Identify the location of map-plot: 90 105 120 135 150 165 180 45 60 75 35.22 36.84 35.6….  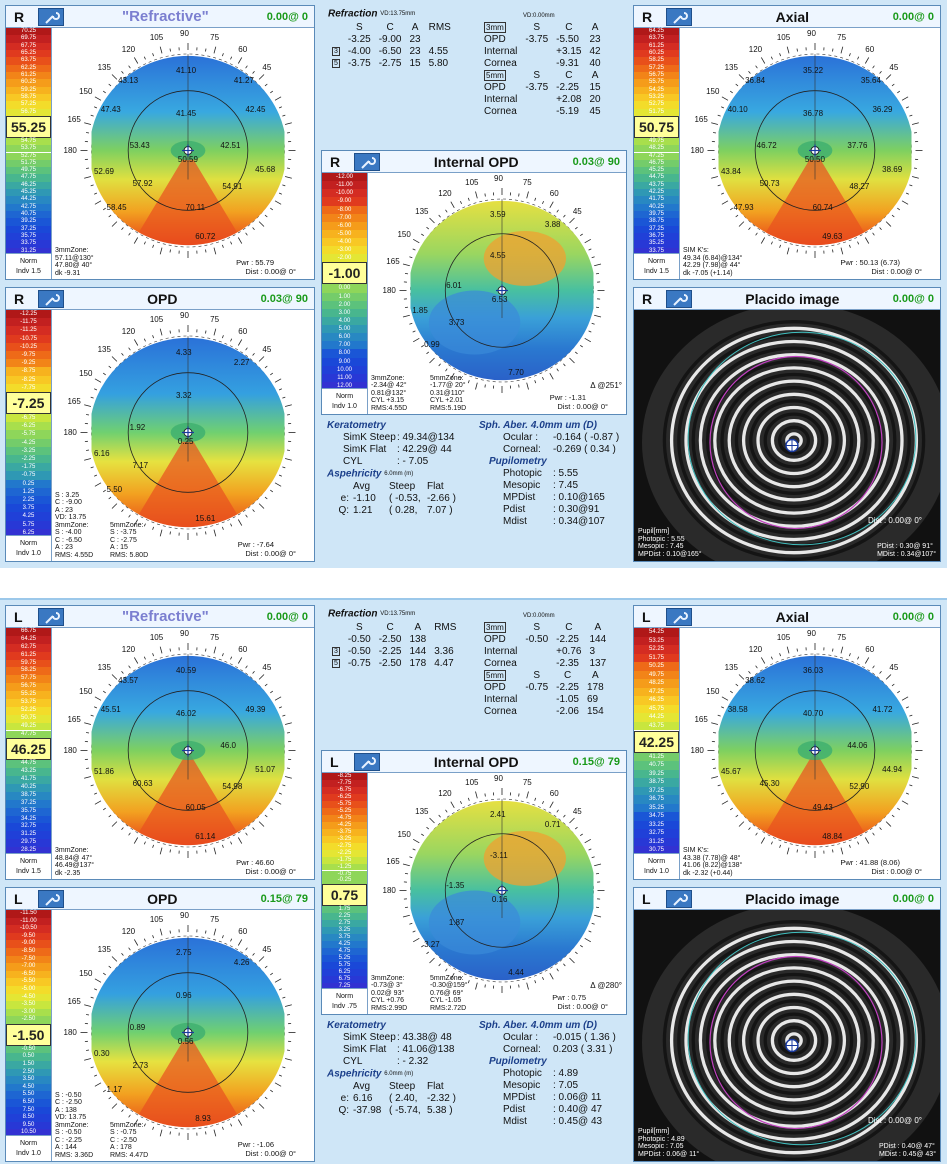
(810, 153).